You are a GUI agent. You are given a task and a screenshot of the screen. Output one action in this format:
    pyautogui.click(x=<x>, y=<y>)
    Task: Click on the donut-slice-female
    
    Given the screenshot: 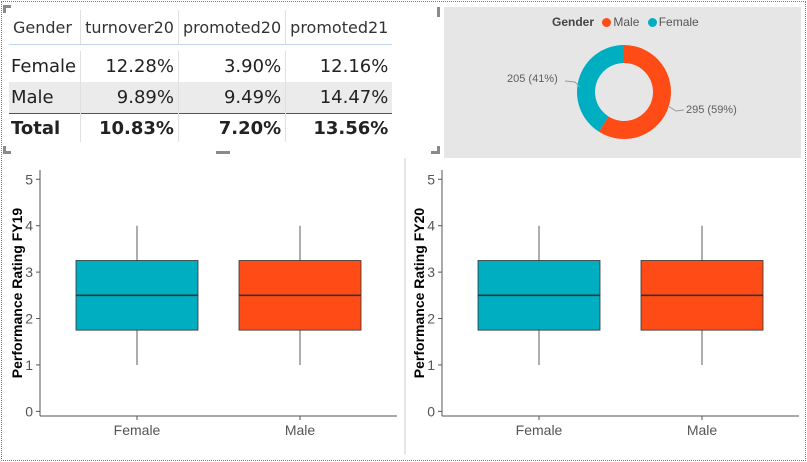 What is the action you would take?
    pyautogui.click(x=600, y=88)
    